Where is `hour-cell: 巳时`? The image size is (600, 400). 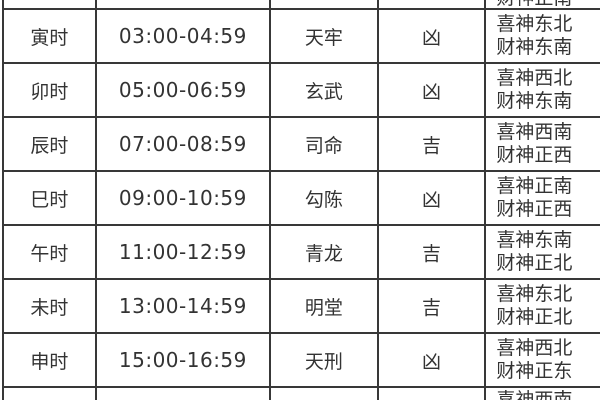
hour-cell: 巳时 is located at coordinates (50, 198).